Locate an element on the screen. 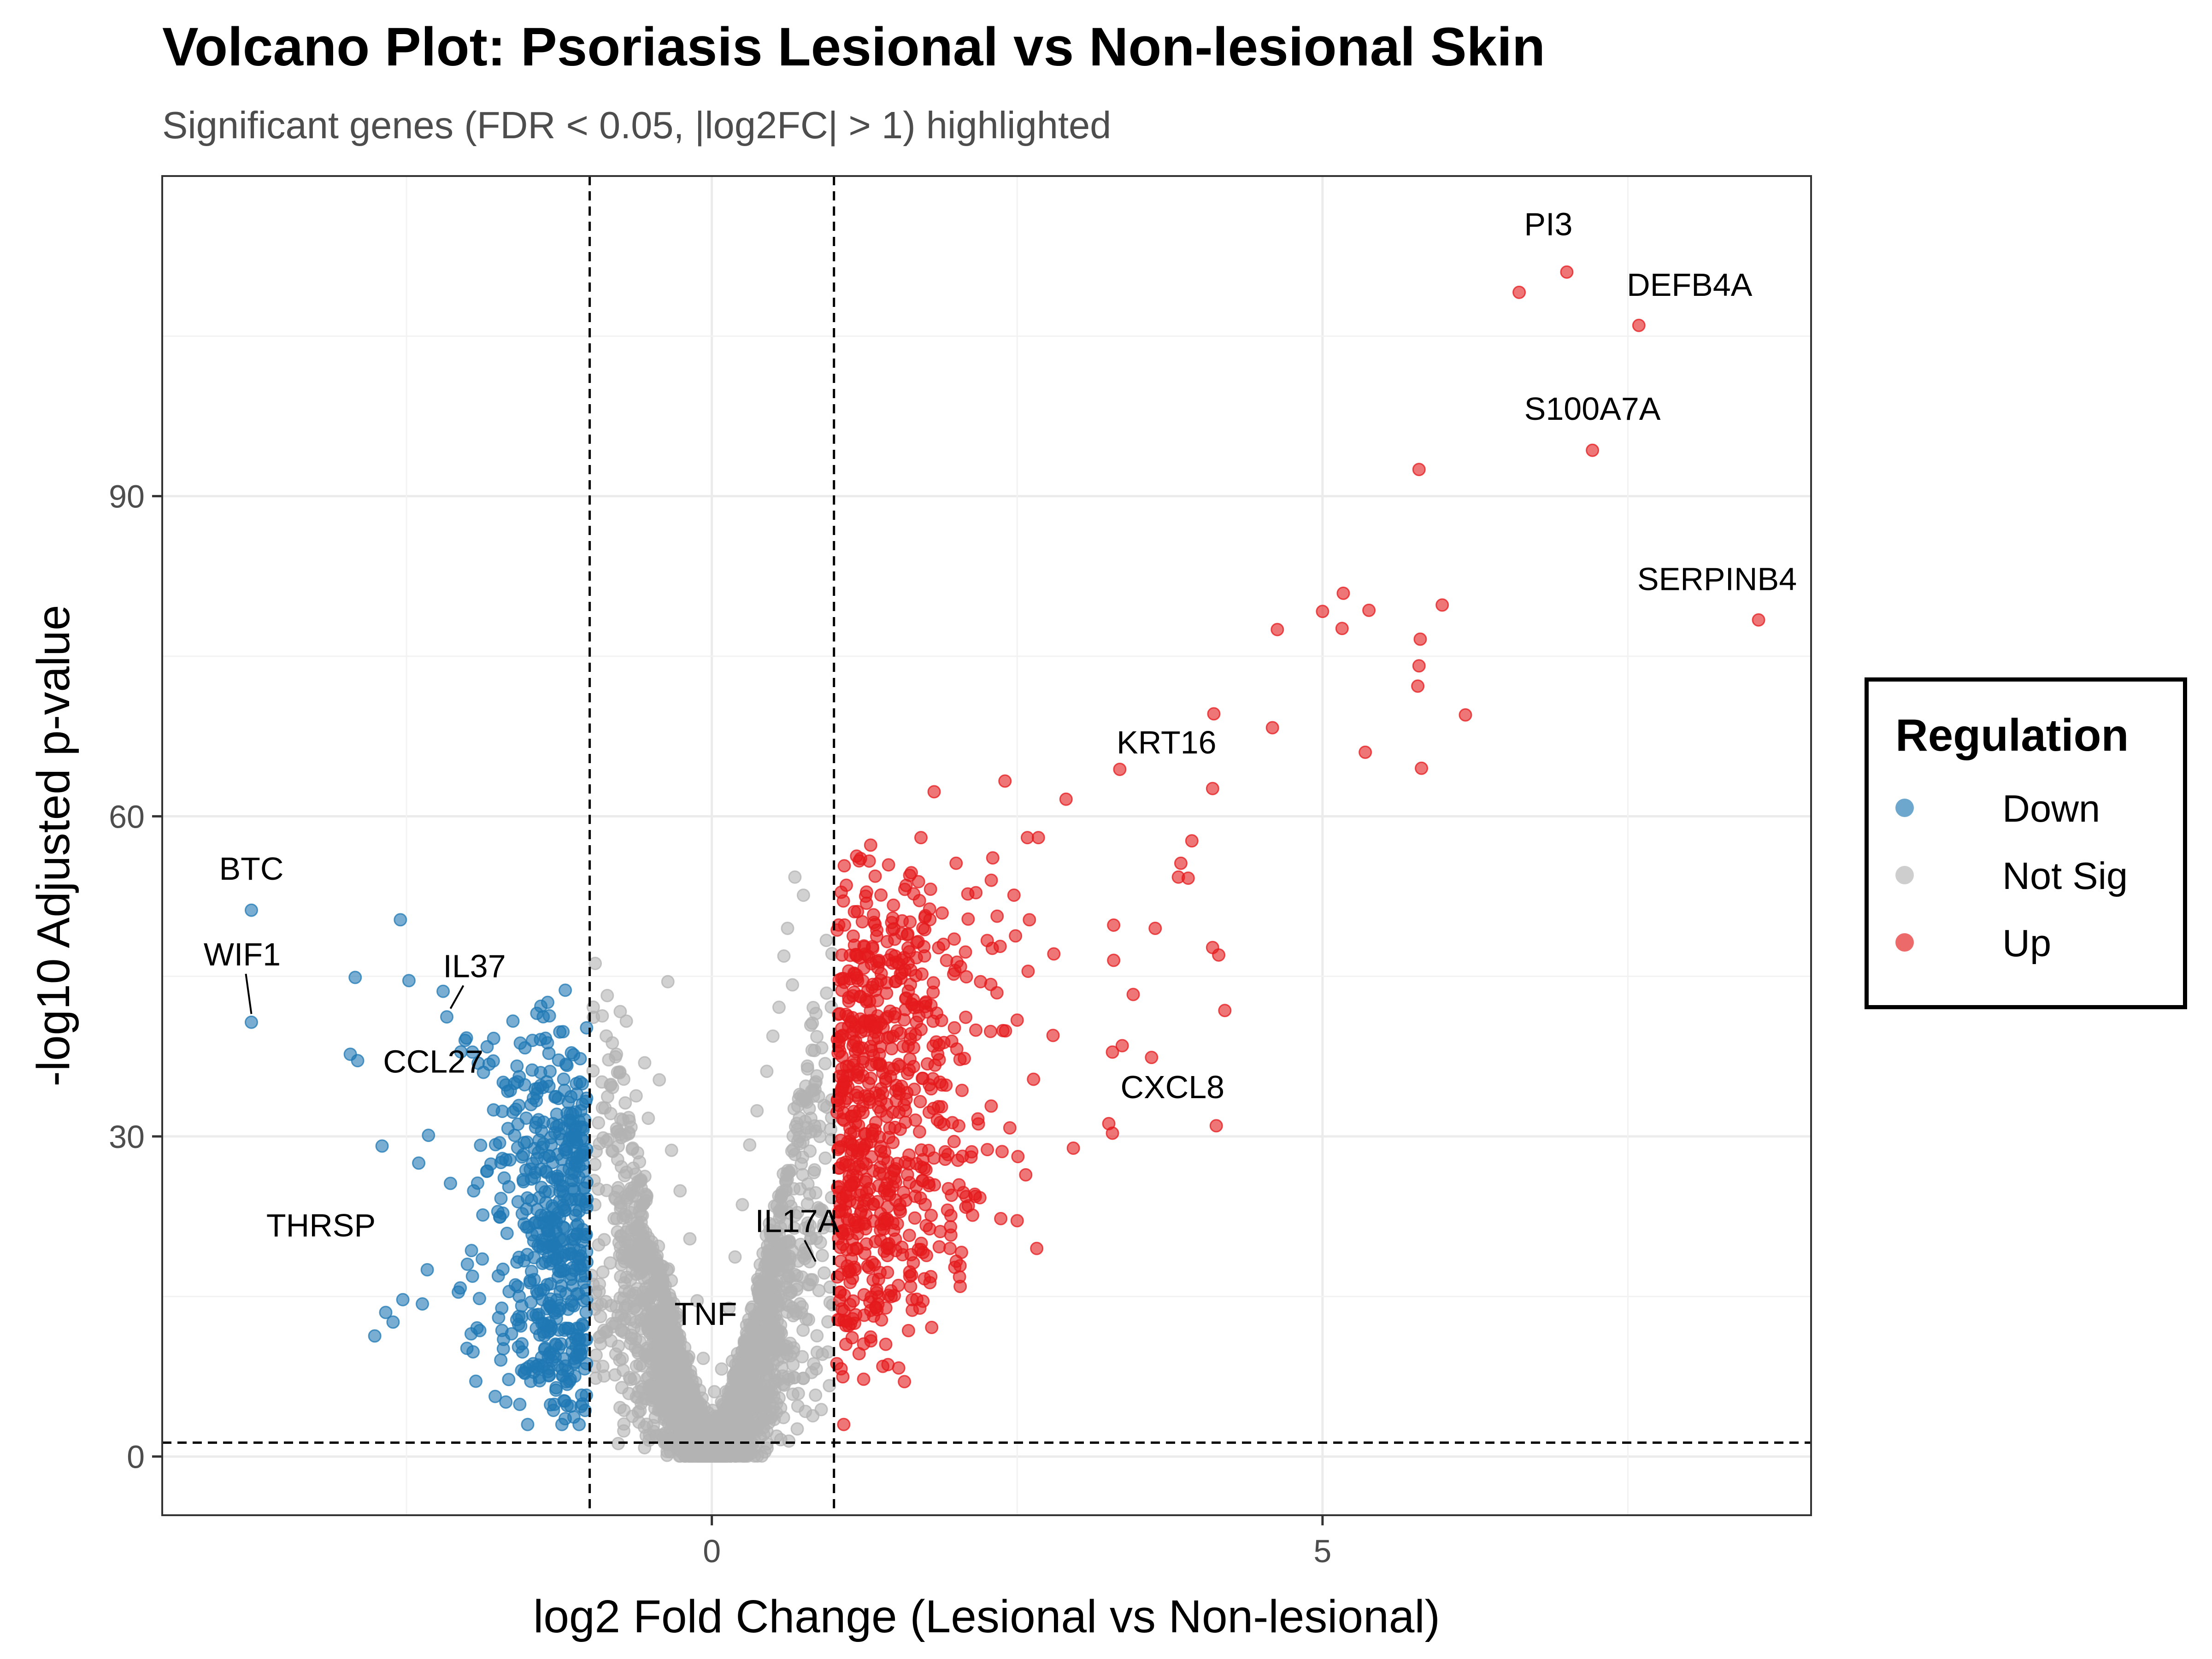 The width and height of the screenshot is (2212, 1659). y-axis-title: -log10 Adjusted p-value is located at coordinates (53, 845).